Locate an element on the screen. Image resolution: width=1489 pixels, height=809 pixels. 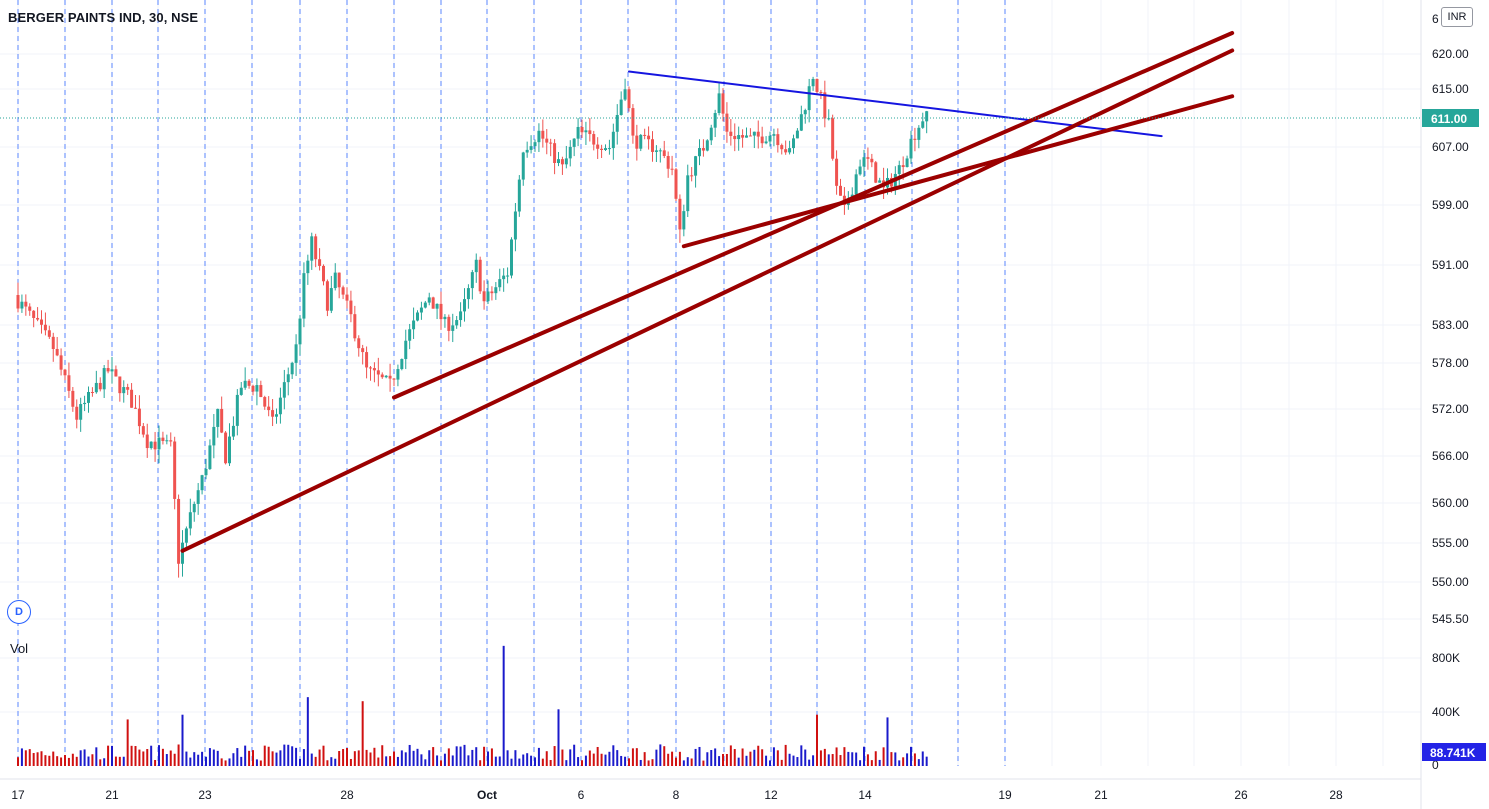
price-tick-label: 555.00 is located at coordinates (1450, 543).